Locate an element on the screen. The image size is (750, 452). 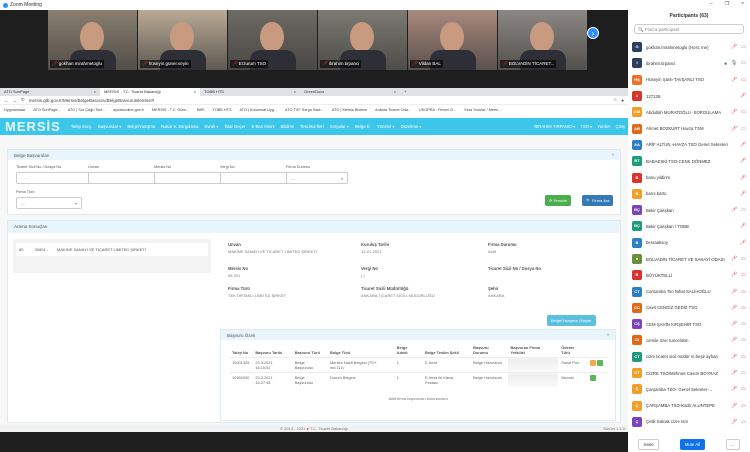
role-menu: TSO ▾ is located at coordinates (586, 126).